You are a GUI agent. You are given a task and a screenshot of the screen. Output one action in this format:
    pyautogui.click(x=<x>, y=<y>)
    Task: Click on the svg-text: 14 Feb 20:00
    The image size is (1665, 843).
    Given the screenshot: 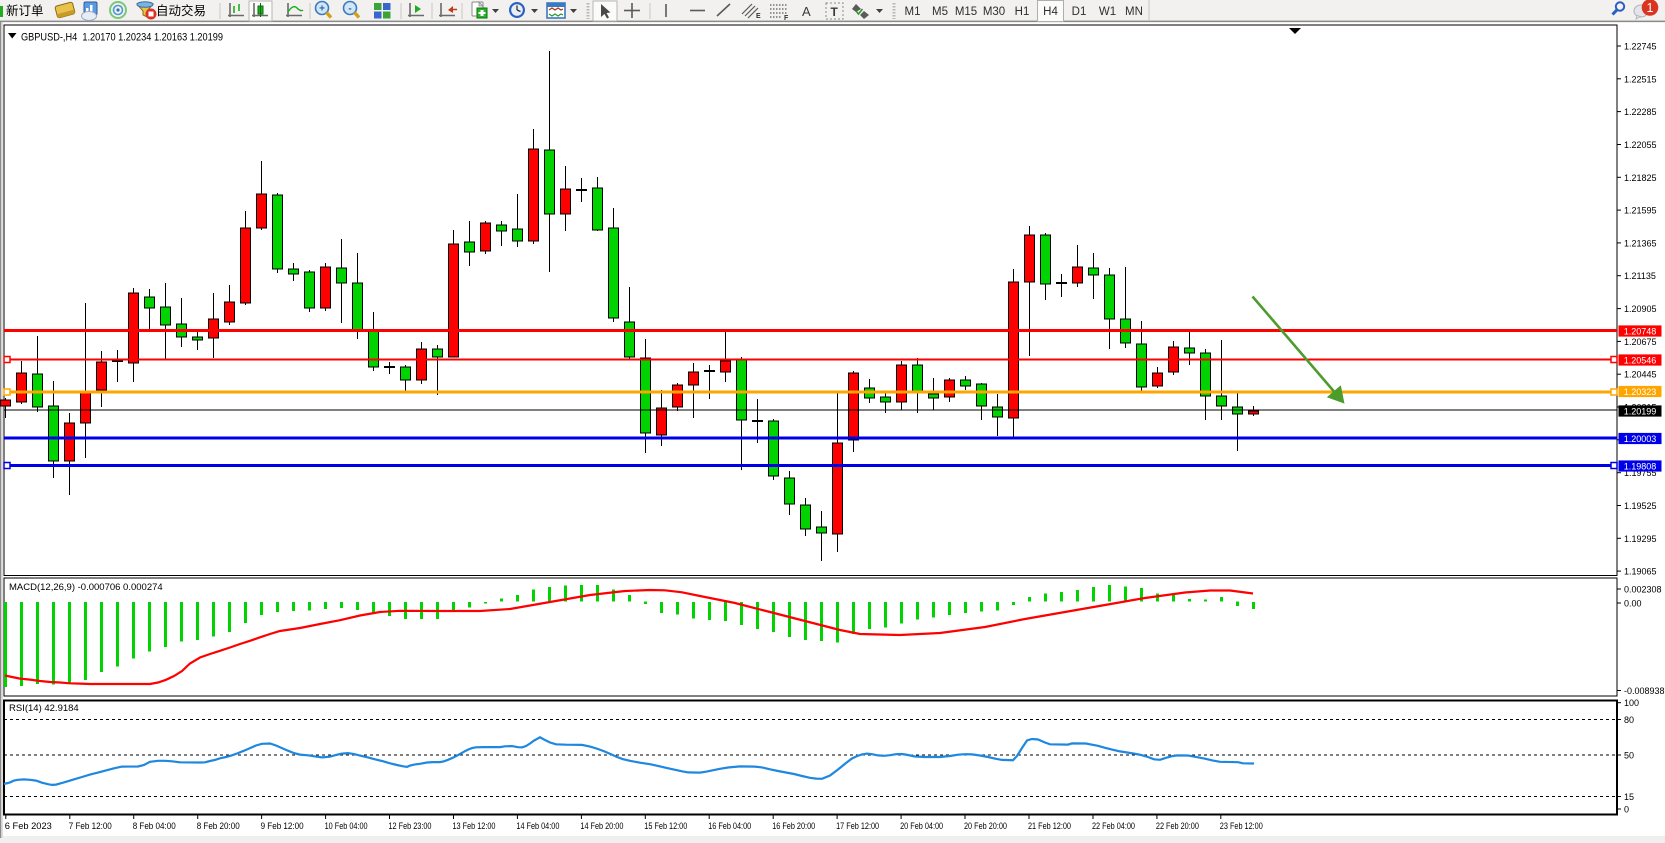 What is the action you would take?
    pyautogui.click(x=601, y=826)
    